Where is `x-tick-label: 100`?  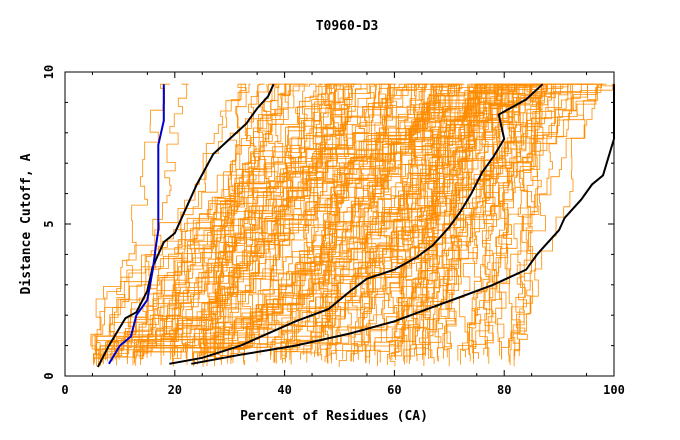 x-tick-label: 100 is located at coordinates (614, 390).